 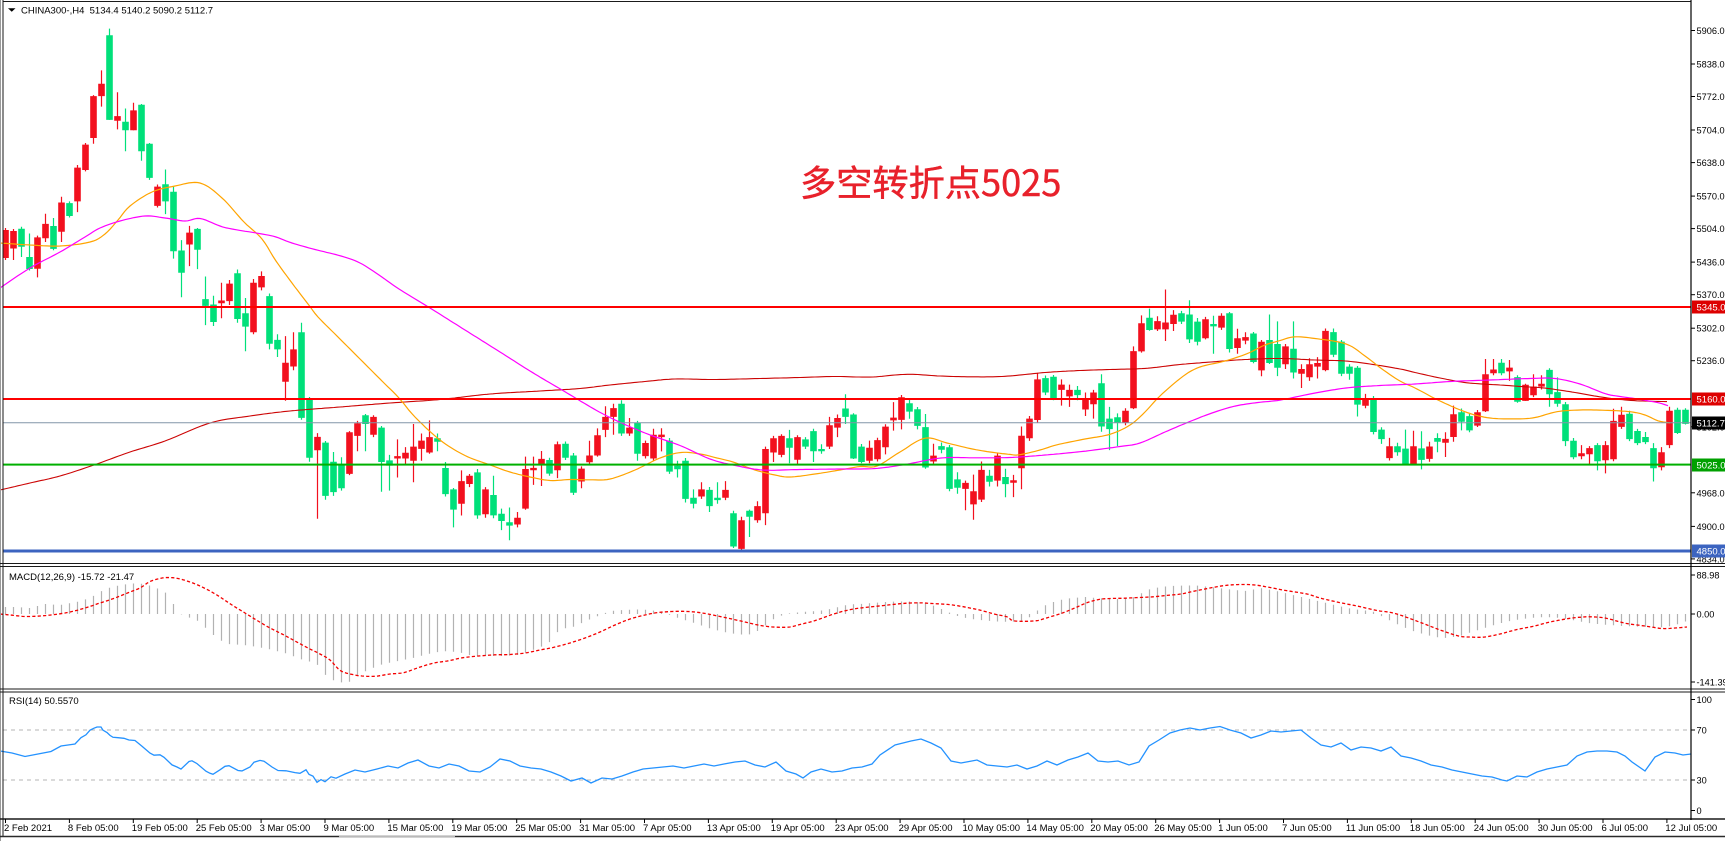 I want to click on svg-text: 5236.0, so click(x=1711, y=361).